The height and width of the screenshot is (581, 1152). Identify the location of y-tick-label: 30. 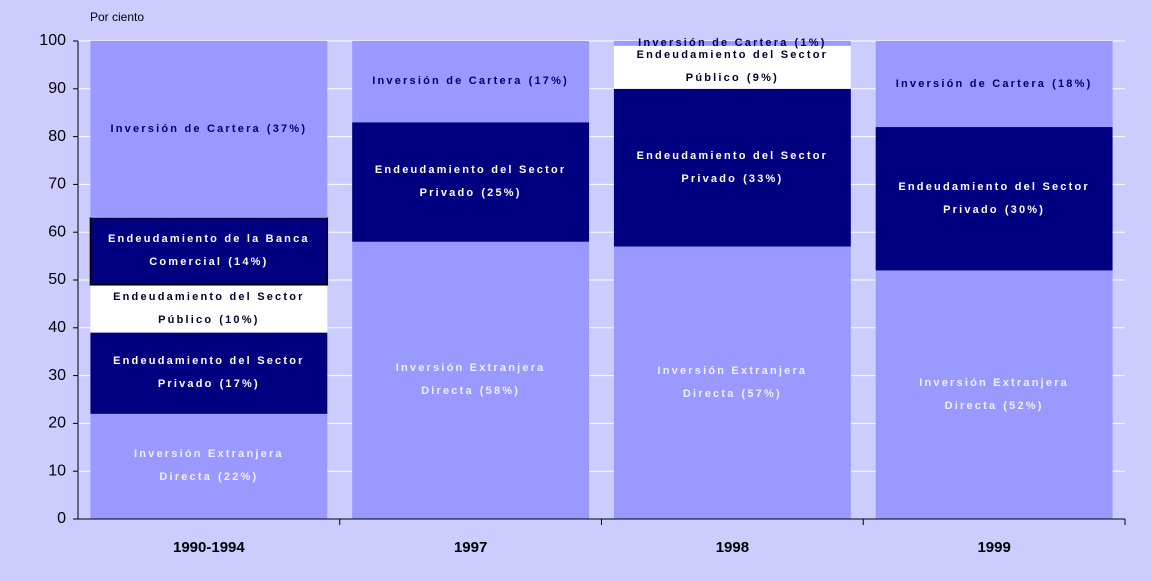
(57, 375).